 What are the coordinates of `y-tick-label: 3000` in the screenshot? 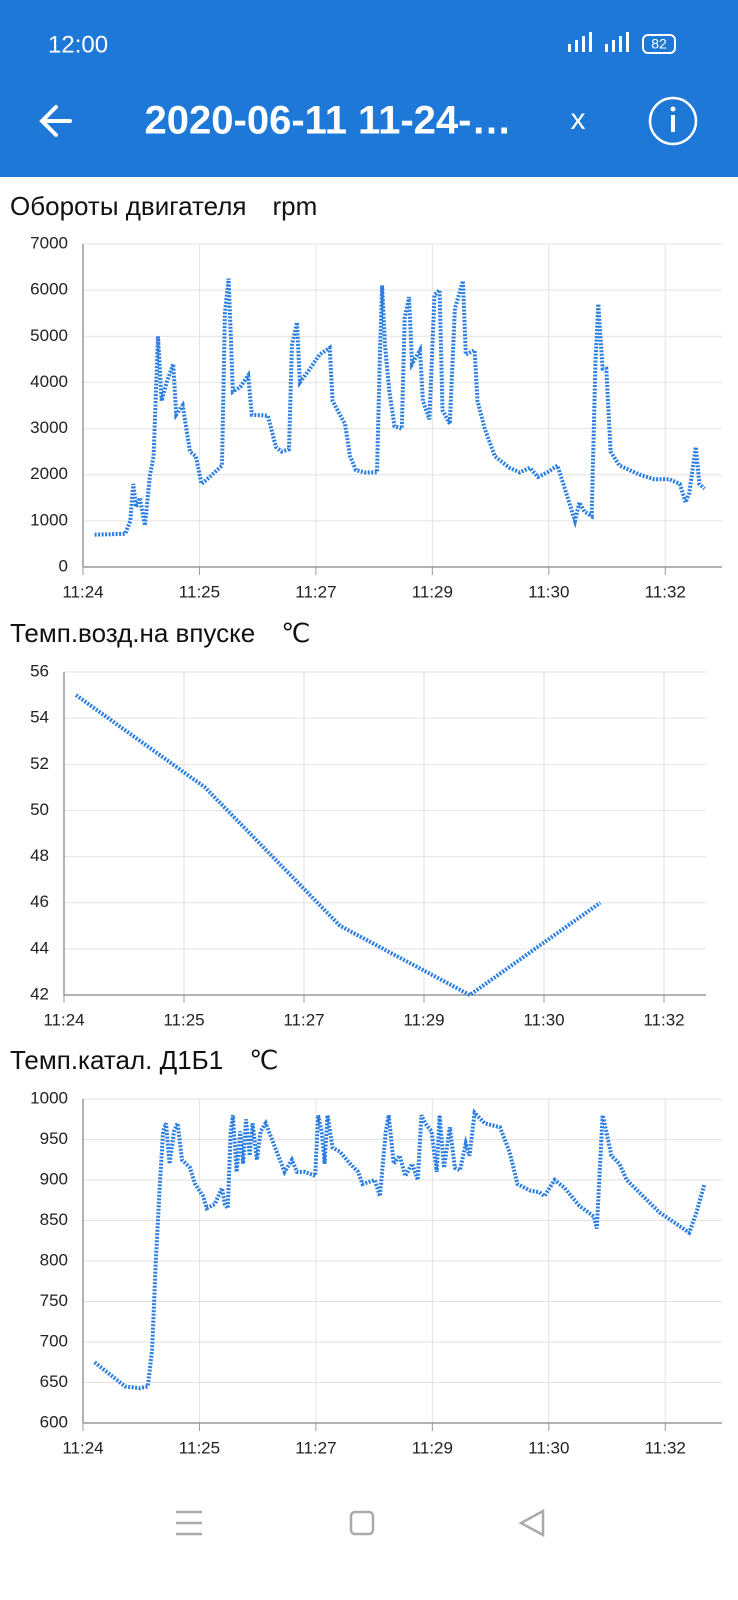 It's located at (49, 427).